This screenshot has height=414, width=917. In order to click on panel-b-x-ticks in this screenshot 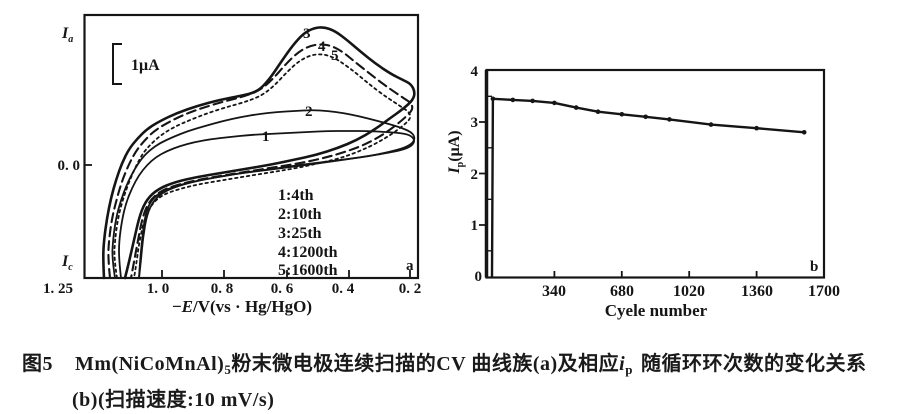, I will do `click(655, 274)`.